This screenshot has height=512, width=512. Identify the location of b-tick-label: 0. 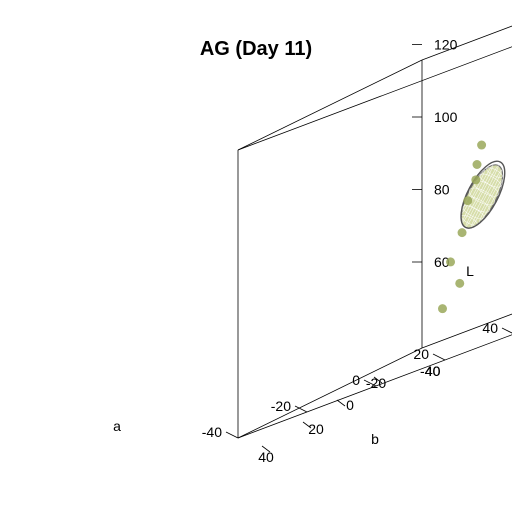
(350, 405).